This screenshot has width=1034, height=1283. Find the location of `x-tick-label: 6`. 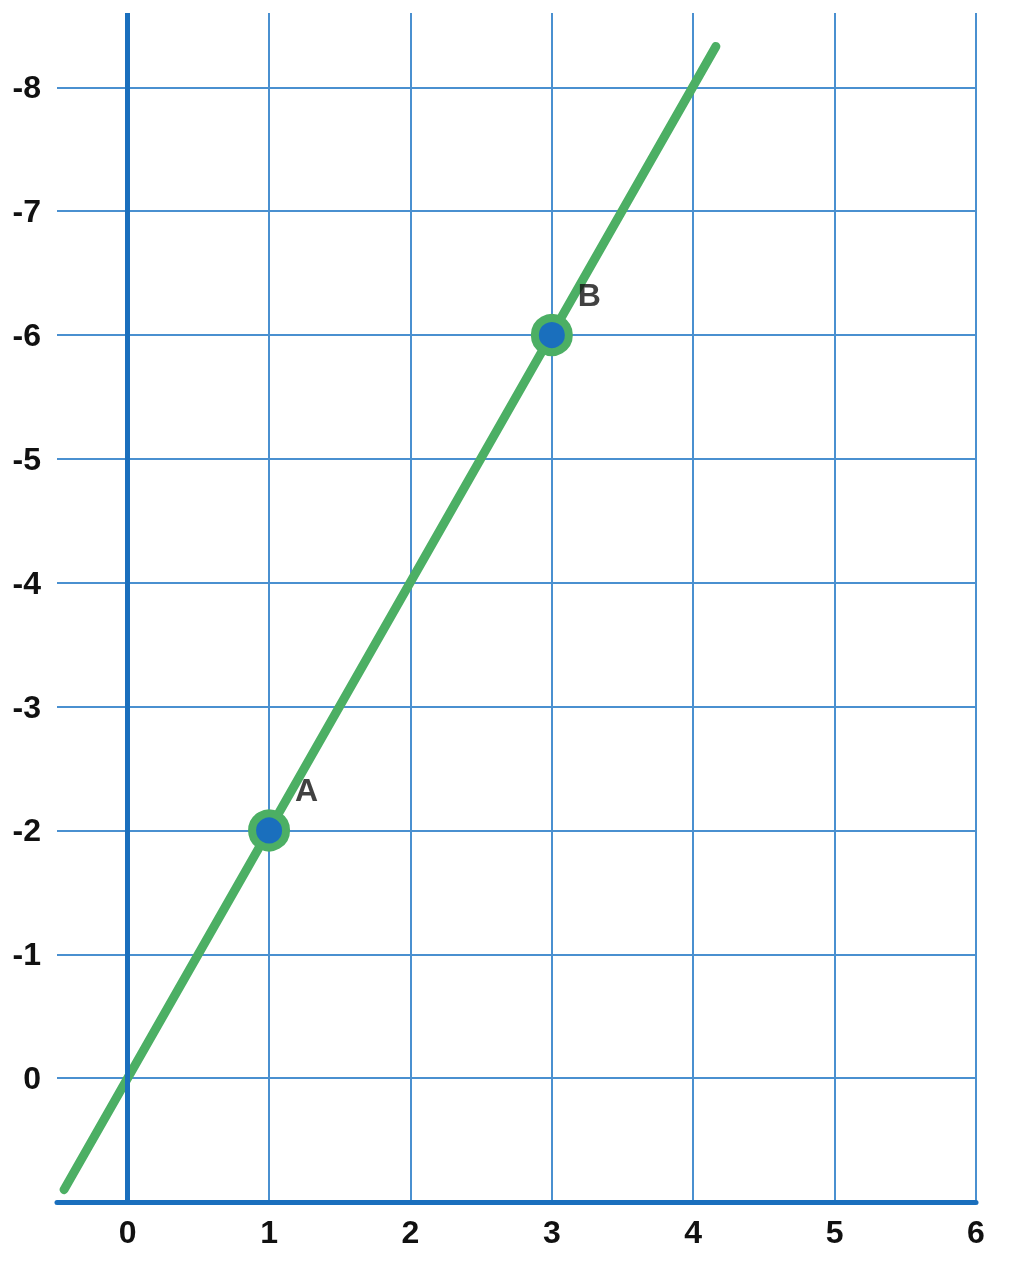

x-tick-label: 6 is located at coordinates (976, 1232).